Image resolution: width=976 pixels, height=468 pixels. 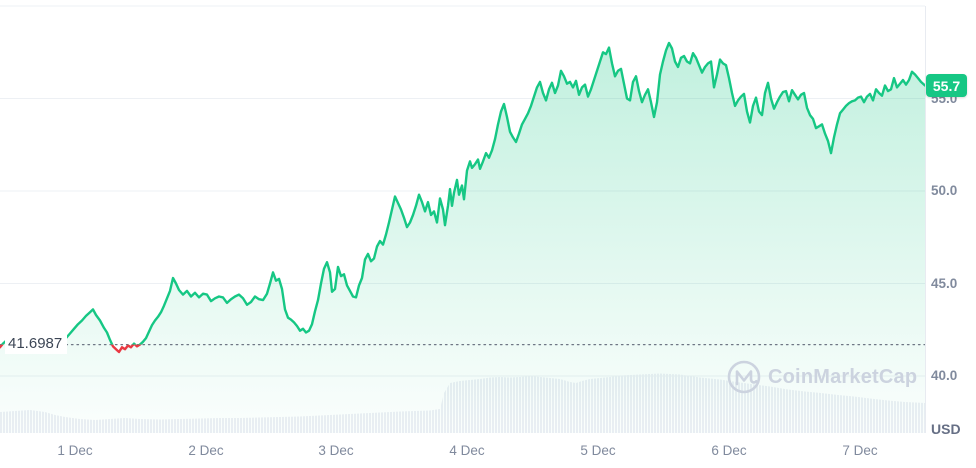 I want to click on y-axis-label-50: 50.0, so click(x=944, y=190).